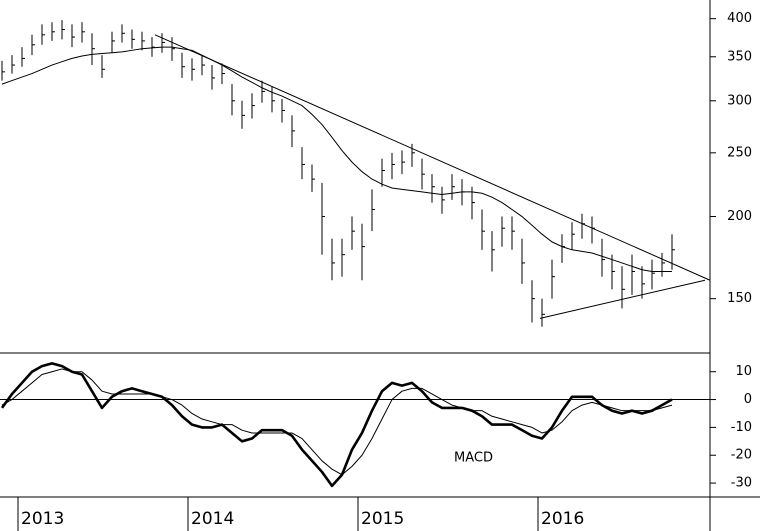  I want to click on y-tick-label: 400, so click(739, 18).